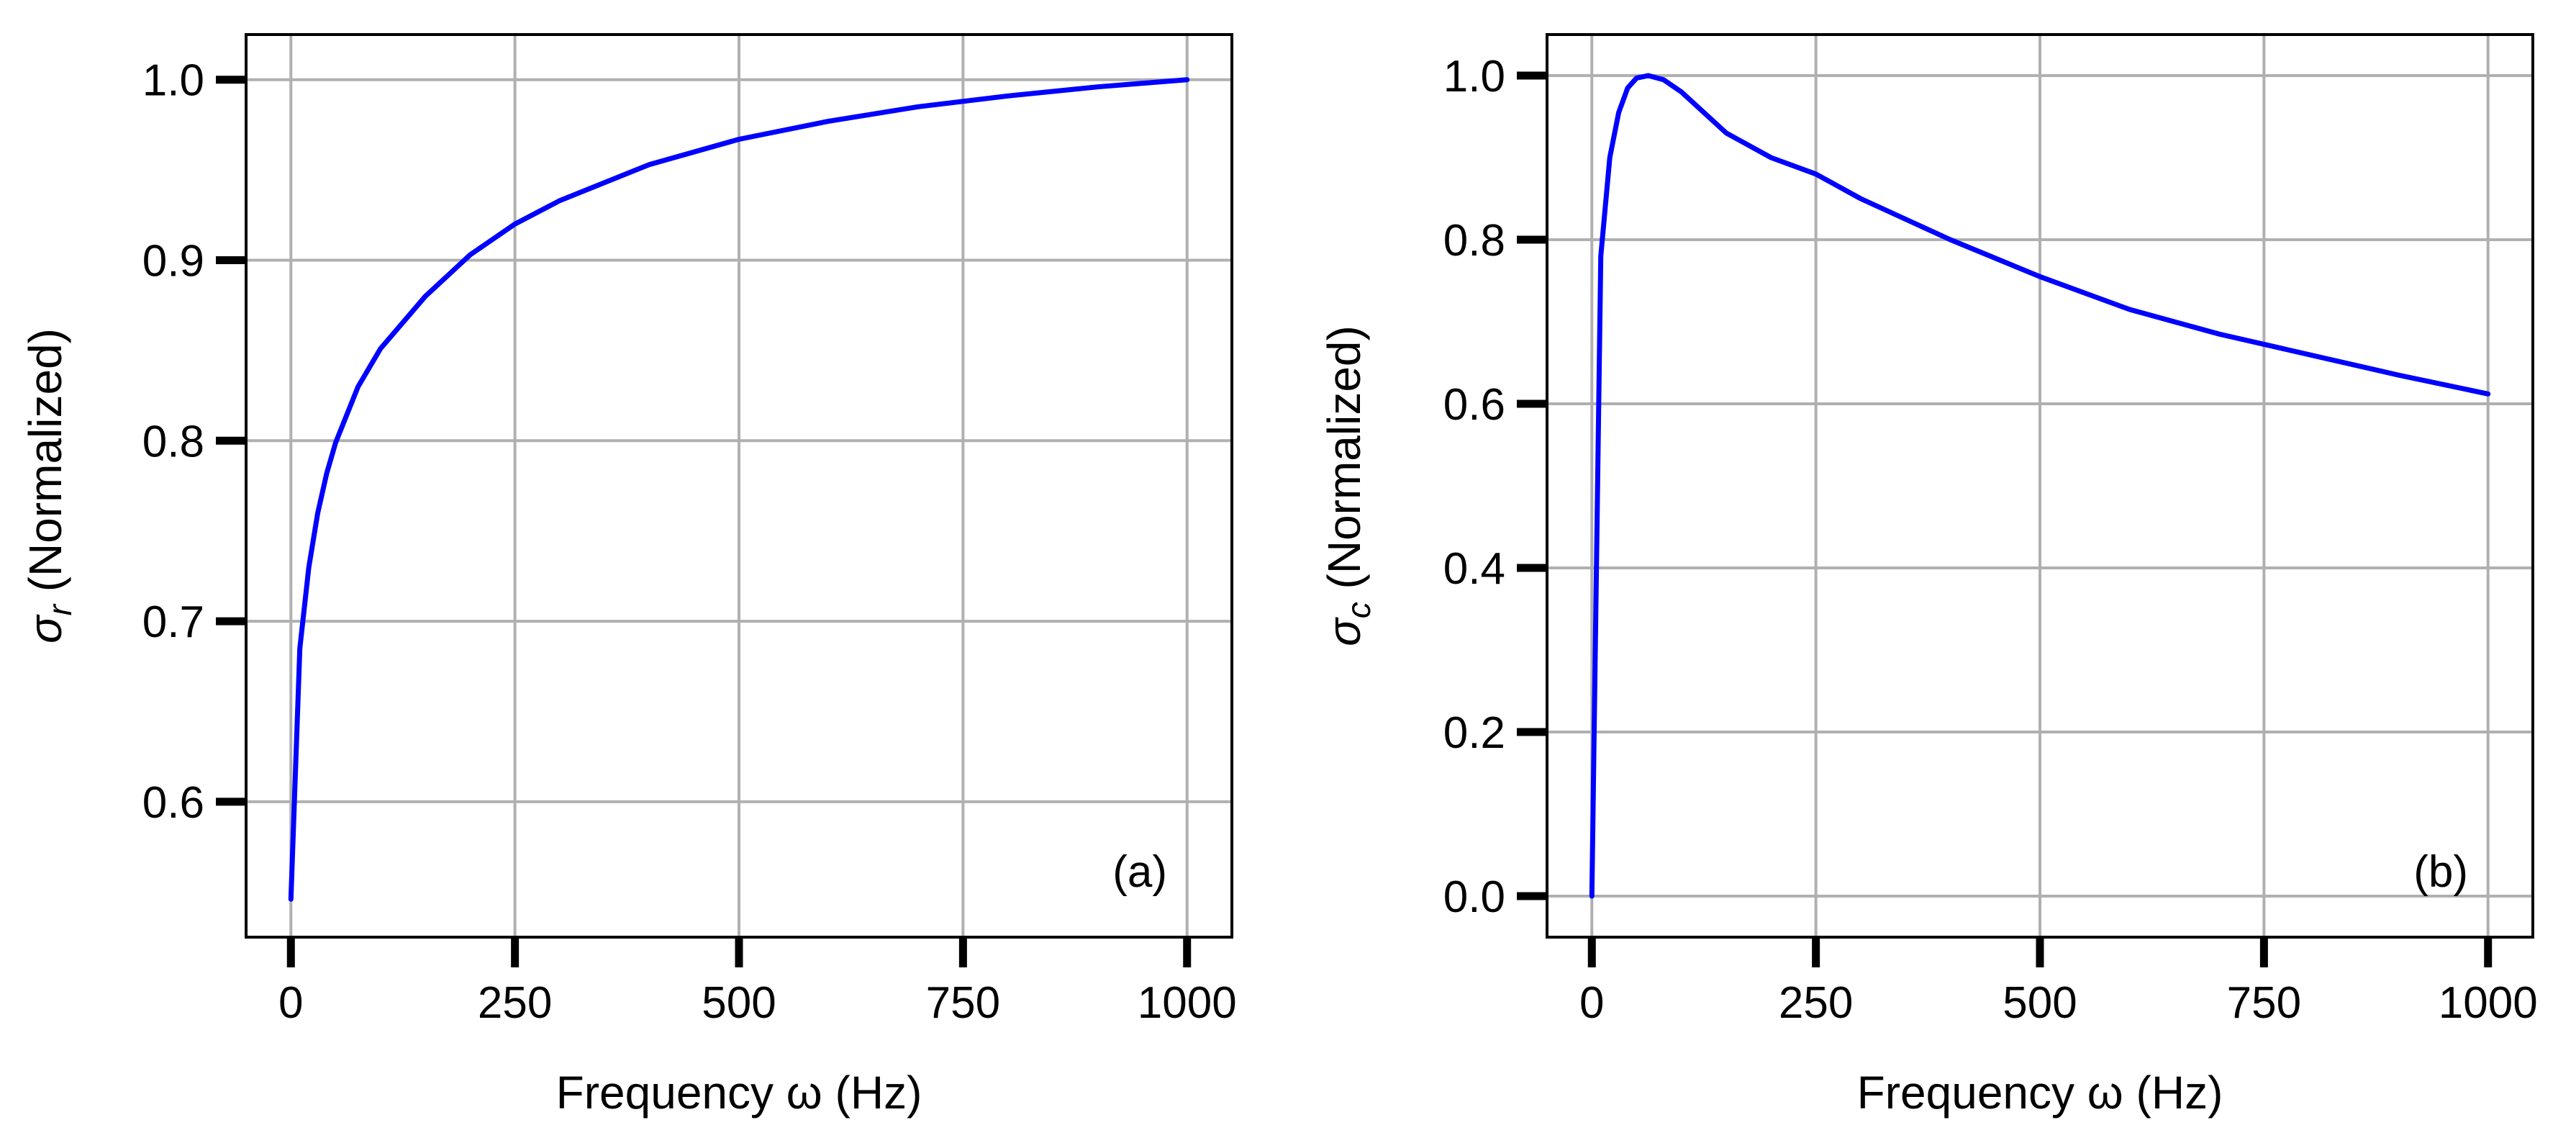 Image resolution: width=2576 pixels, height=1143 pixels. What do you see at coordinates (2440, 872) in the screenshot?
I see `panel-label: (b)` at bounding box center [2440, 872].